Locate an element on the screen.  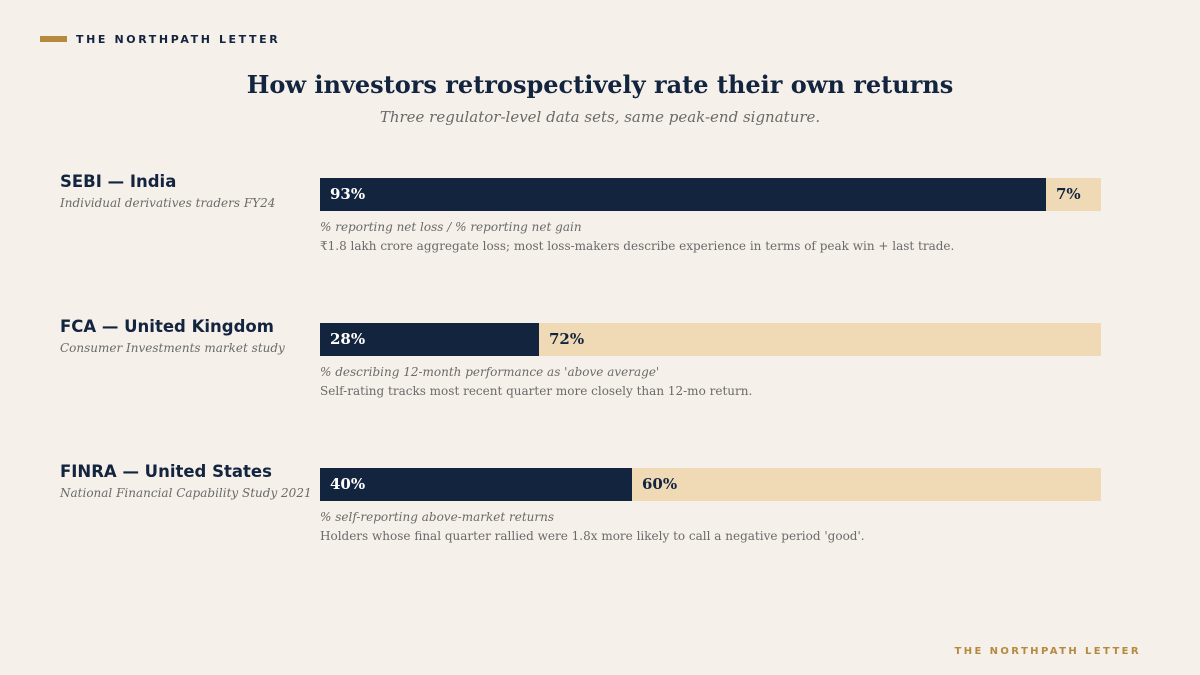
row-metric: % self-reporting above-market returns is located at coordinates (437, 517).